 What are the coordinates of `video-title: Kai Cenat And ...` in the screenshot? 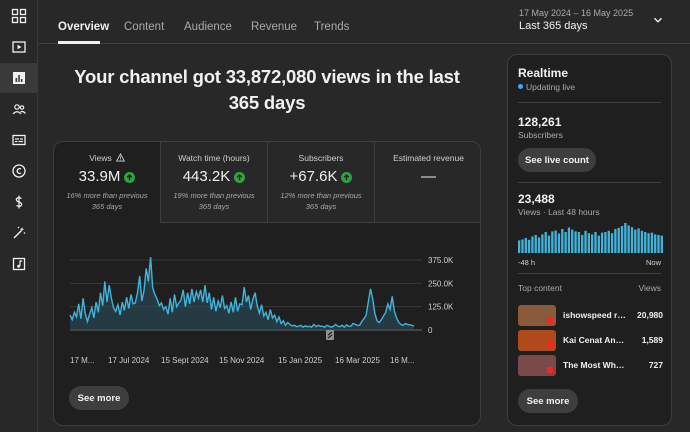 It's located at (595, 340).